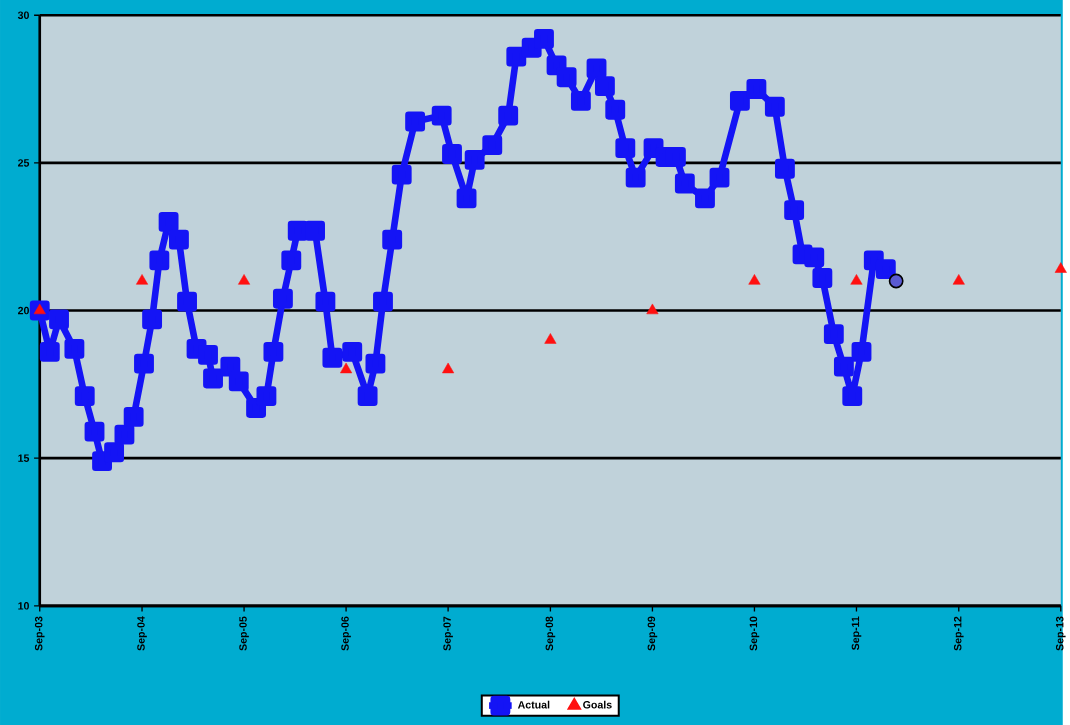 The height and width of the screenshot is (725, 1070). What do you see at coordinates (754, 633) in the screenshot?
I see `x-tick-label: Sep-10` at bounding box center [754, 633].